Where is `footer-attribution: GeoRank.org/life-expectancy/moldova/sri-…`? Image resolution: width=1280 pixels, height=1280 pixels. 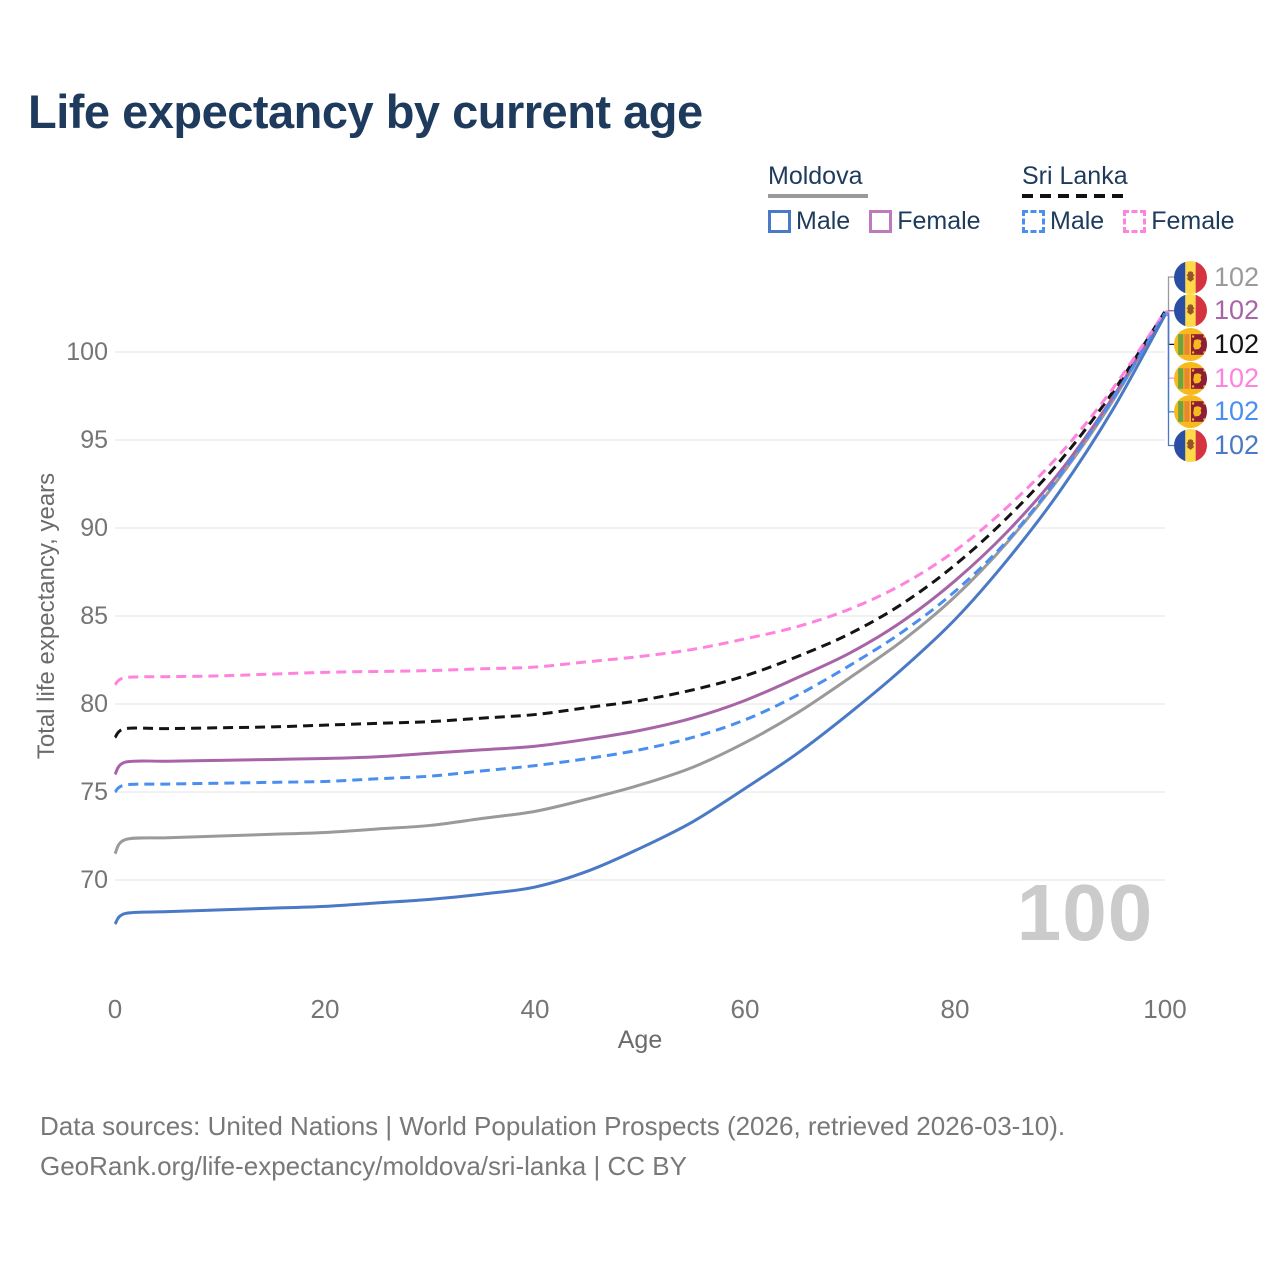 footer-attribution: GeoRank.org/life-expectancy/moldova/sri-… is located at coordinates (363, 1166).